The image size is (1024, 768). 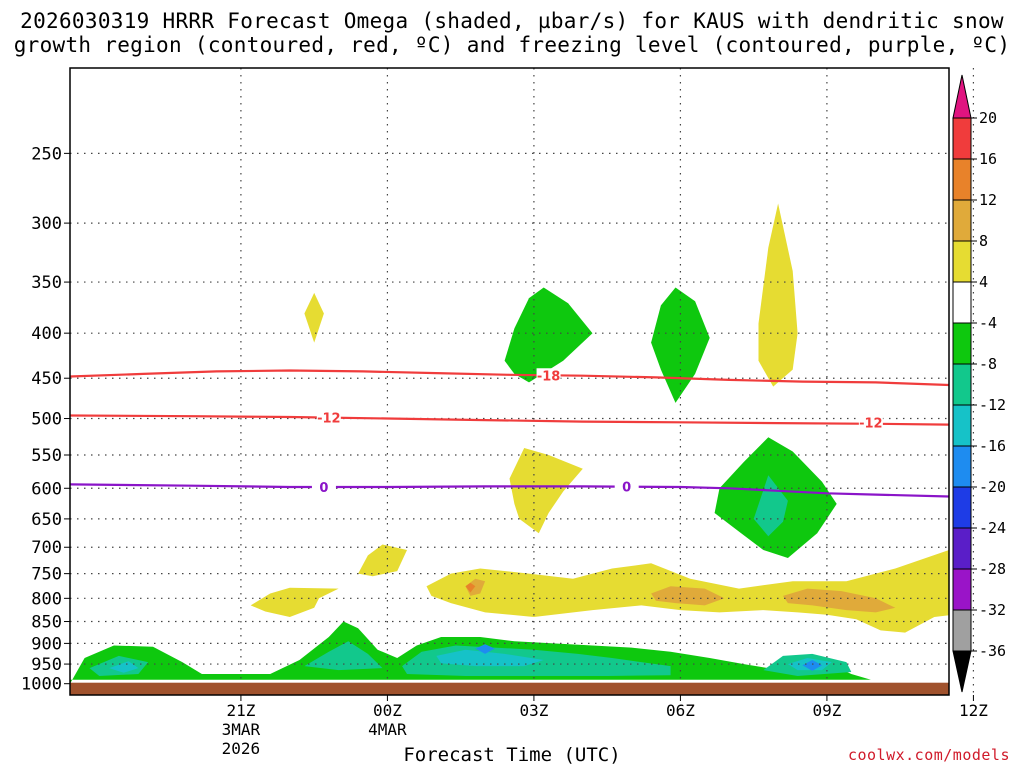 I want to click on x-tick-label-03Z: 03Z, so click(x=533, y=710).